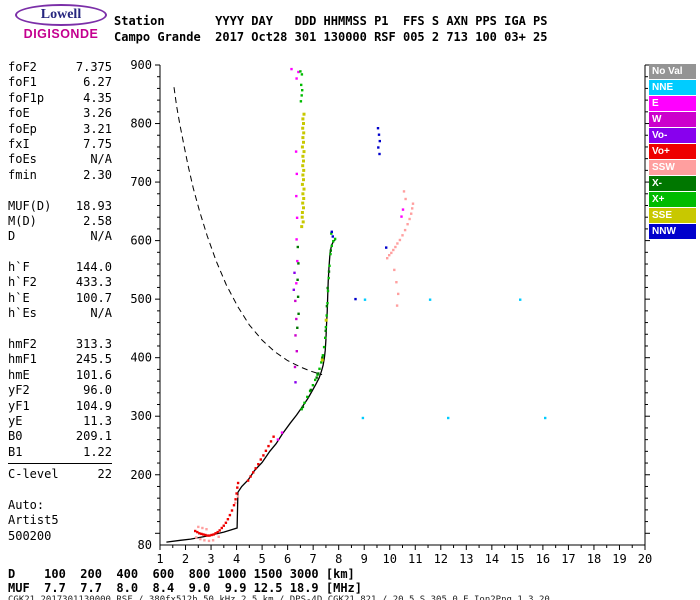 This screenshot has width=700, height=600. I want to click on profile-line-topside-extrapolation, so click(248, 231).